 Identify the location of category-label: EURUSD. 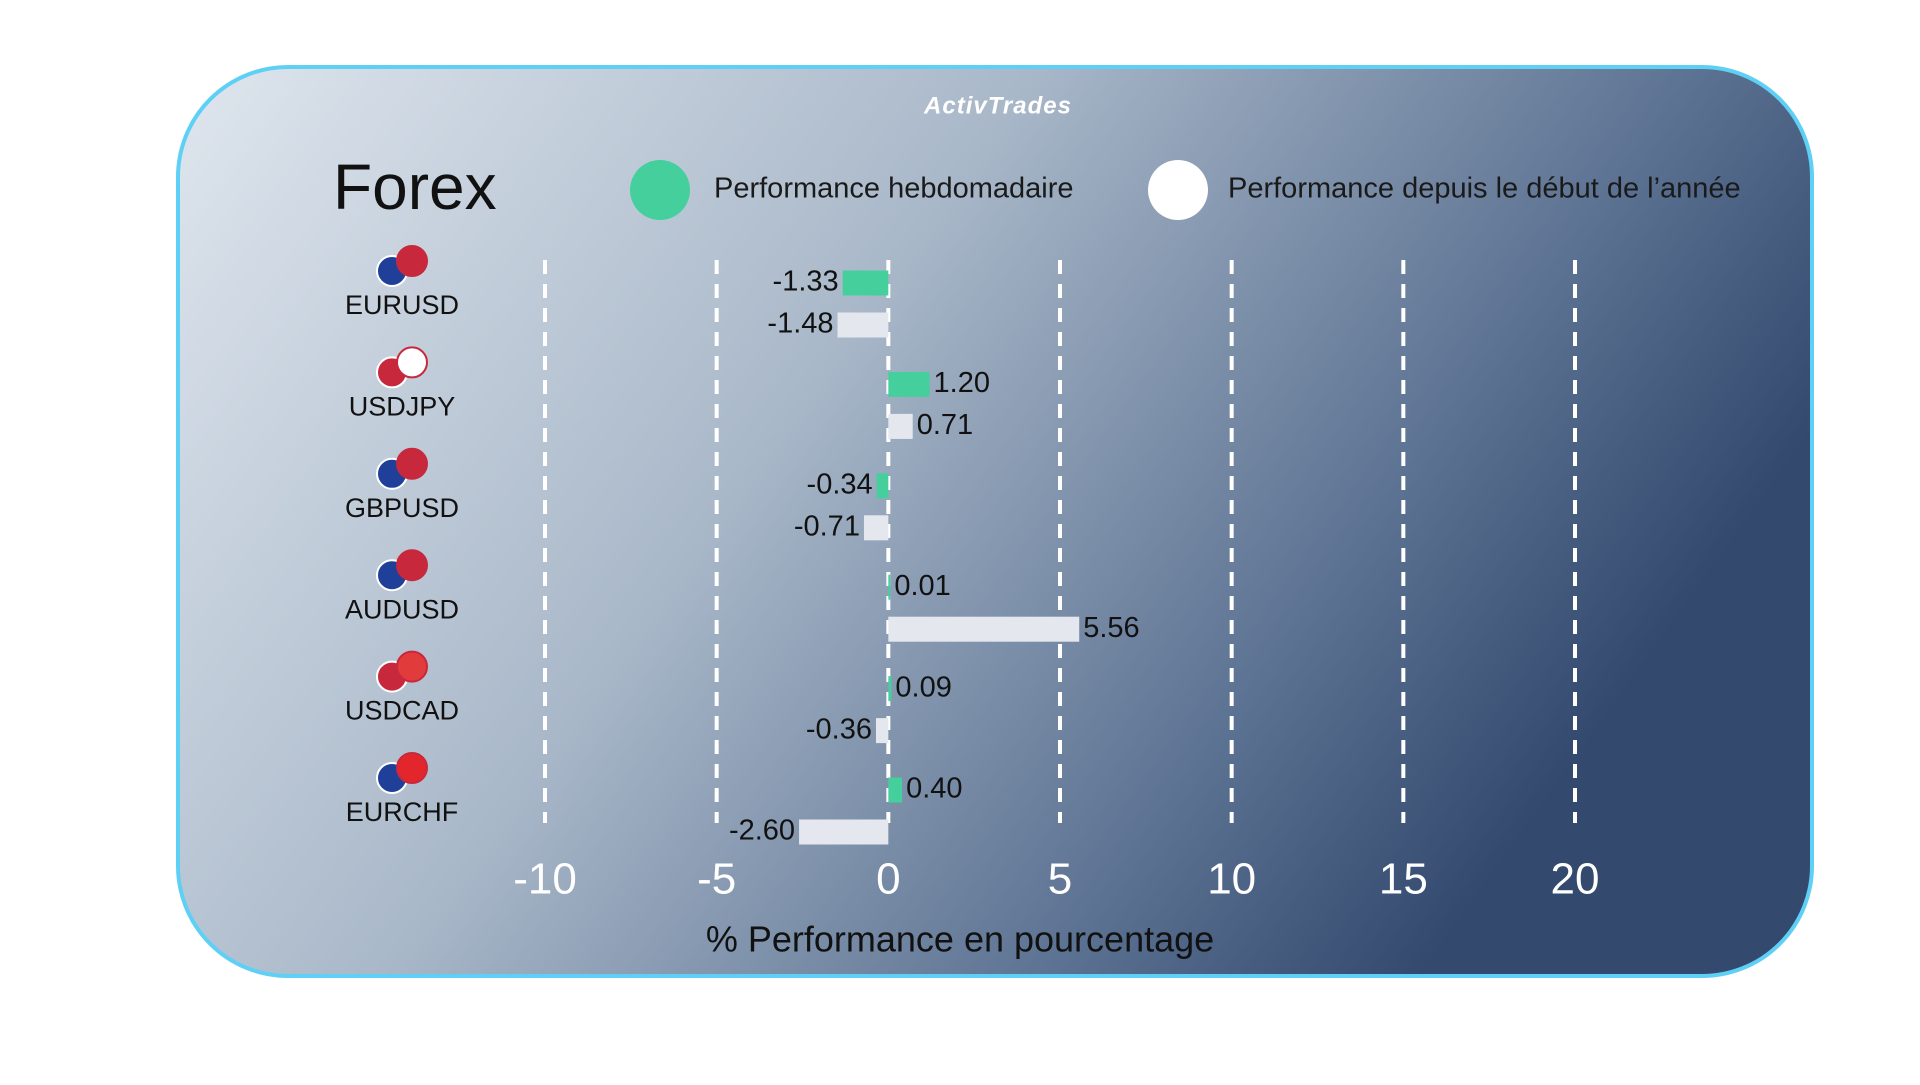
(402, 305).